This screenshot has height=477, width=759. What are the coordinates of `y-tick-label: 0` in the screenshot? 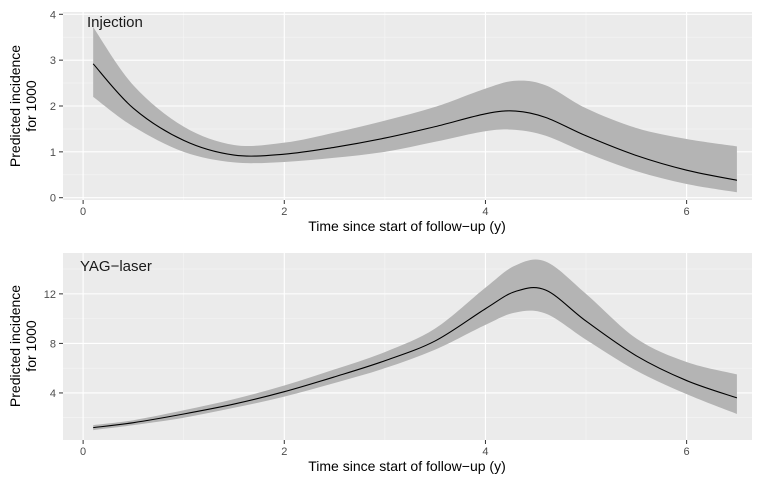 It's located at (53, 199).